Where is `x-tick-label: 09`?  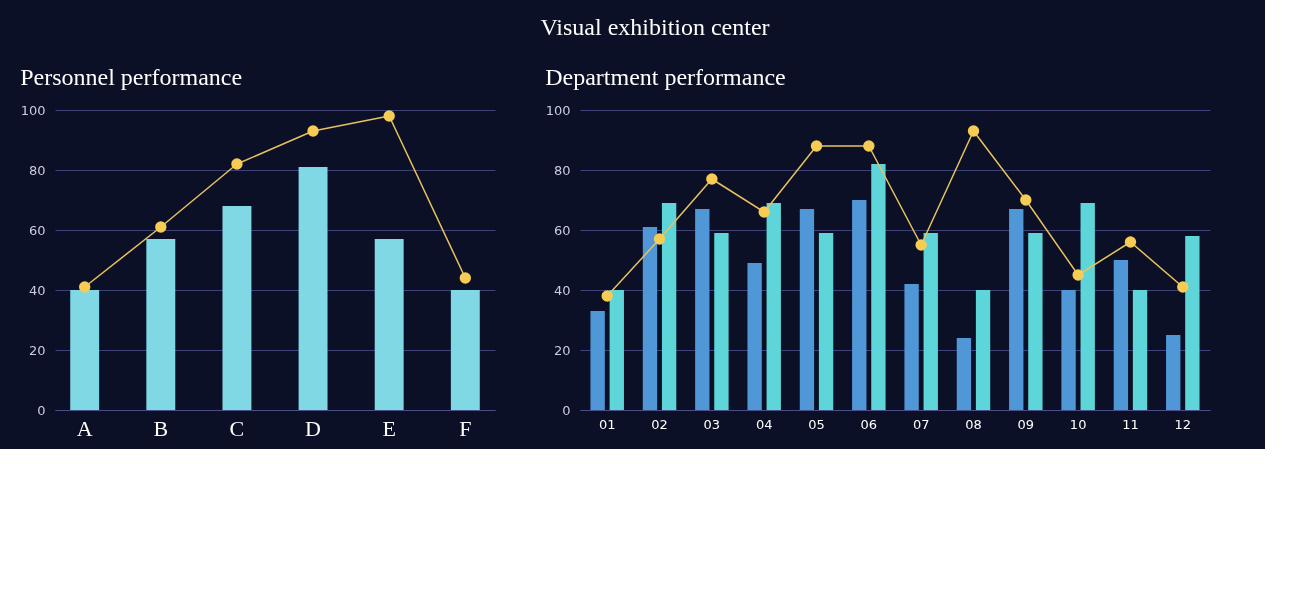 x-tick-label: 09 is located at coordinates (1026, 424).